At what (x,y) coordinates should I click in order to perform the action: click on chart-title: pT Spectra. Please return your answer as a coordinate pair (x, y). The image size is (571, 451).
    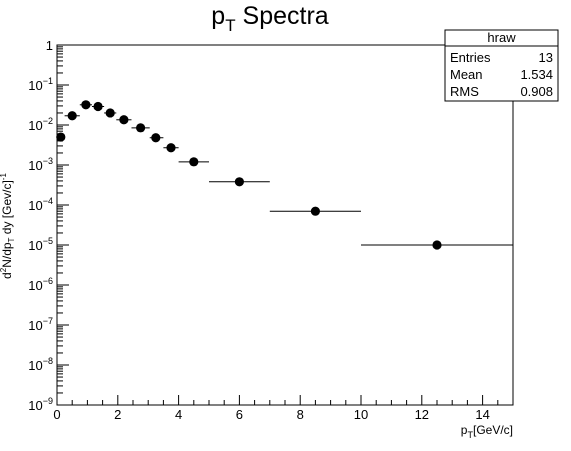
    Looking at the image, I should click on (269, 18).